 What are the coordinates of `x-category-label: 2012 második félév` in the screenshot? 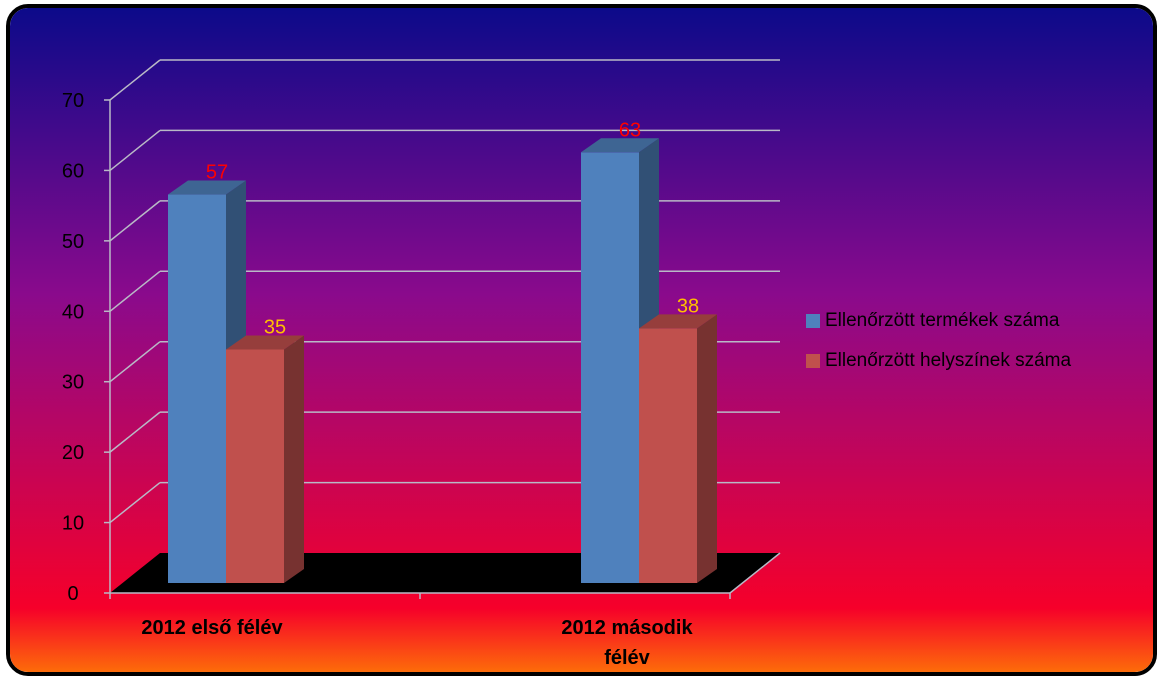 It's located at (627, 643).